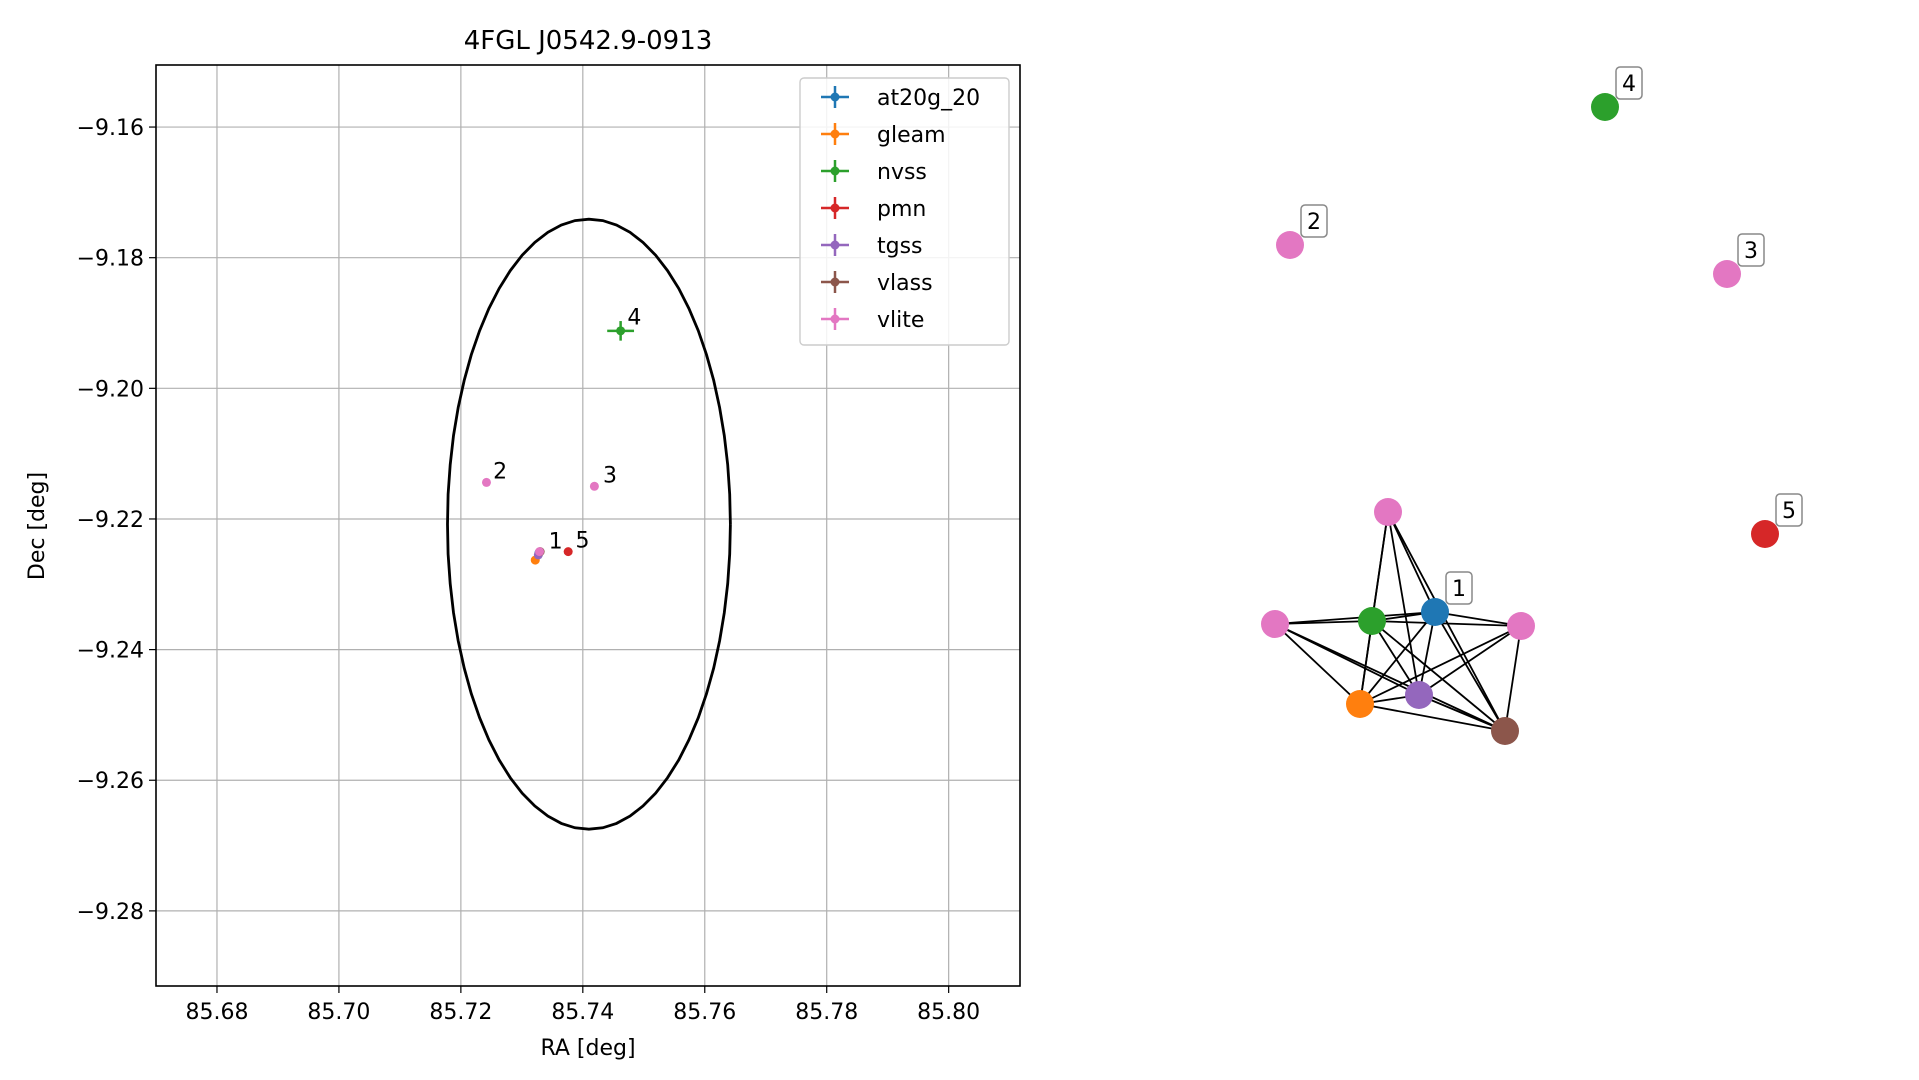  I want to click on legend-item-gleam: gleam, so click(883, 135).